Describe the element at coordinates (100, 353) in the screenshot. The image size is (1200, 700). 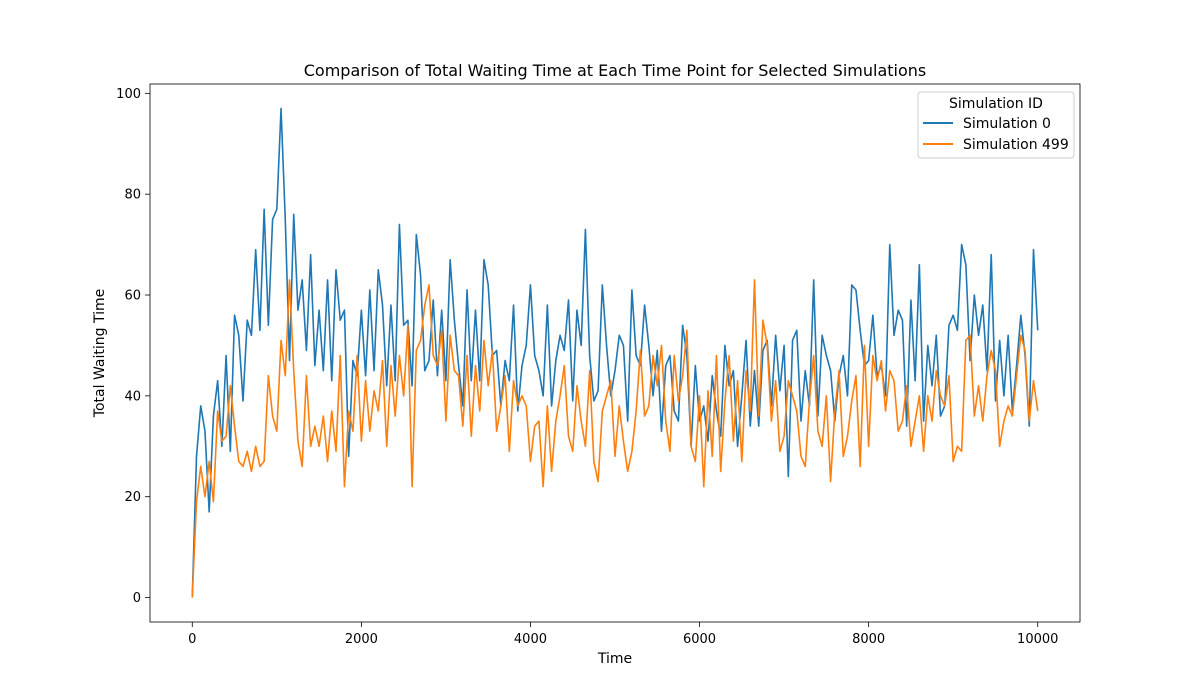
I see `y-axis-label: Total Waiting Time` at that location.